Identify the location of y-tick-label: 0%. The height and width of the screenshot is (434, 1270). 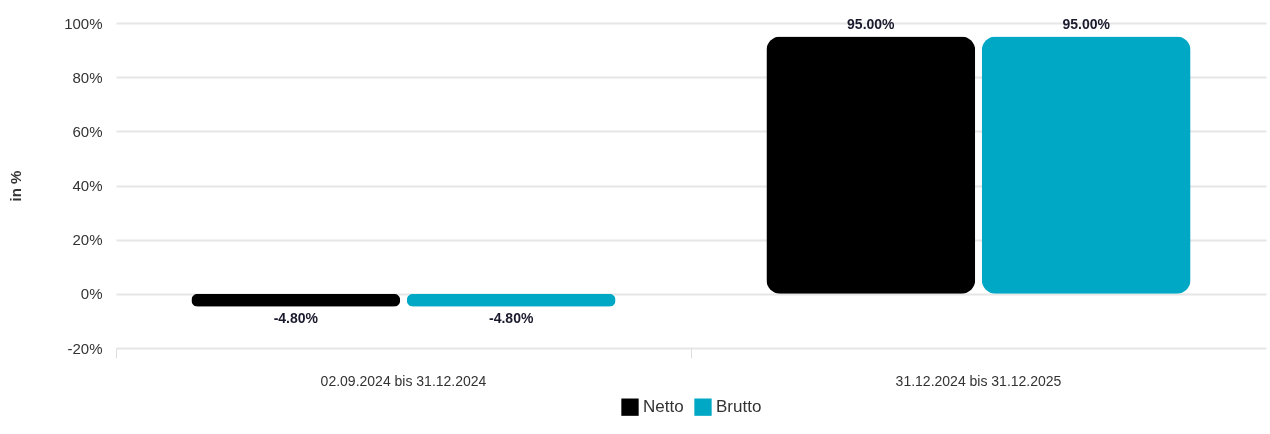
(91, 294).